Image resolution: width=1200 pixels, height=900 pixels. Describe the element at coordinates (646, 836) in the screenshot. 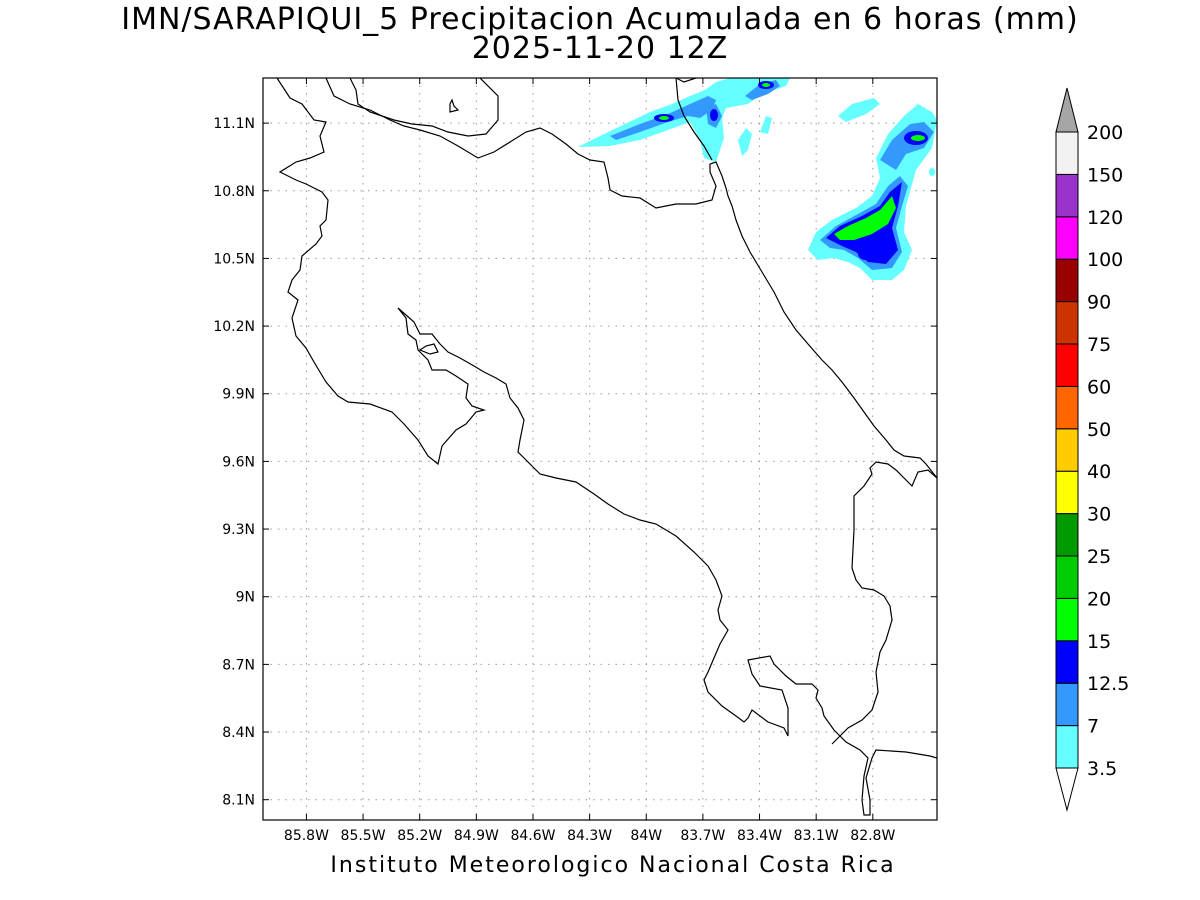

I see `lon-tick-label: 84W` at that location.